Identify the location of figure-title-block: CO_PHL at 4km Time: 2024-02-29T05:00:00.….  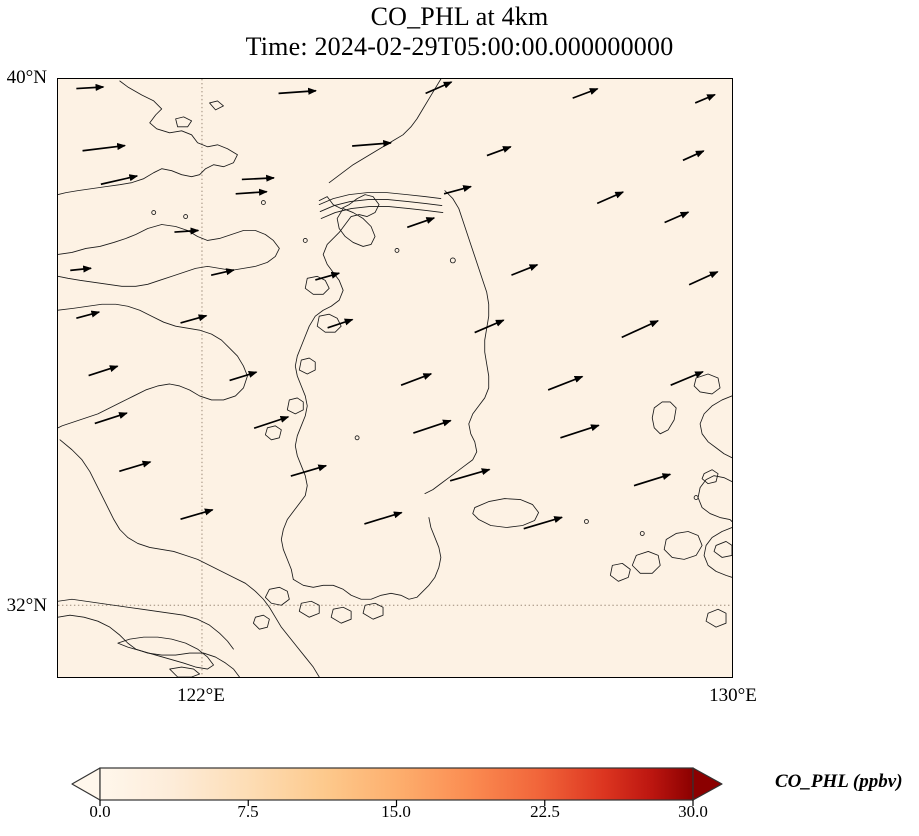
(459, 31).